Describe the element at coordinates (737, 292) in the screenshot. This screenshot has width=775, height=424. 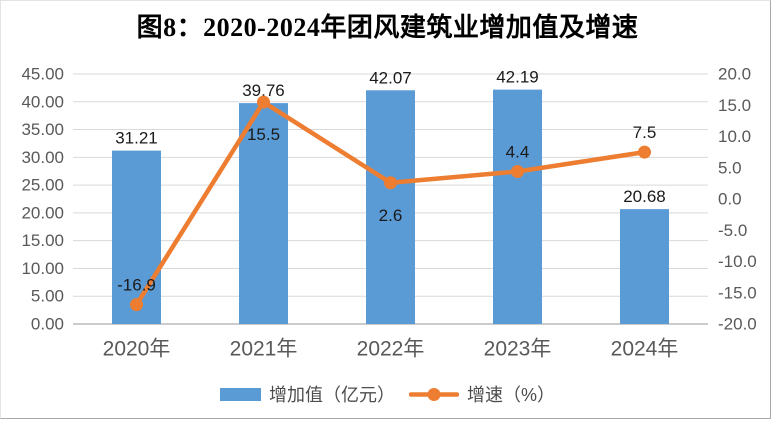
I see `right-axis-tick-label: -15.0` at that location.